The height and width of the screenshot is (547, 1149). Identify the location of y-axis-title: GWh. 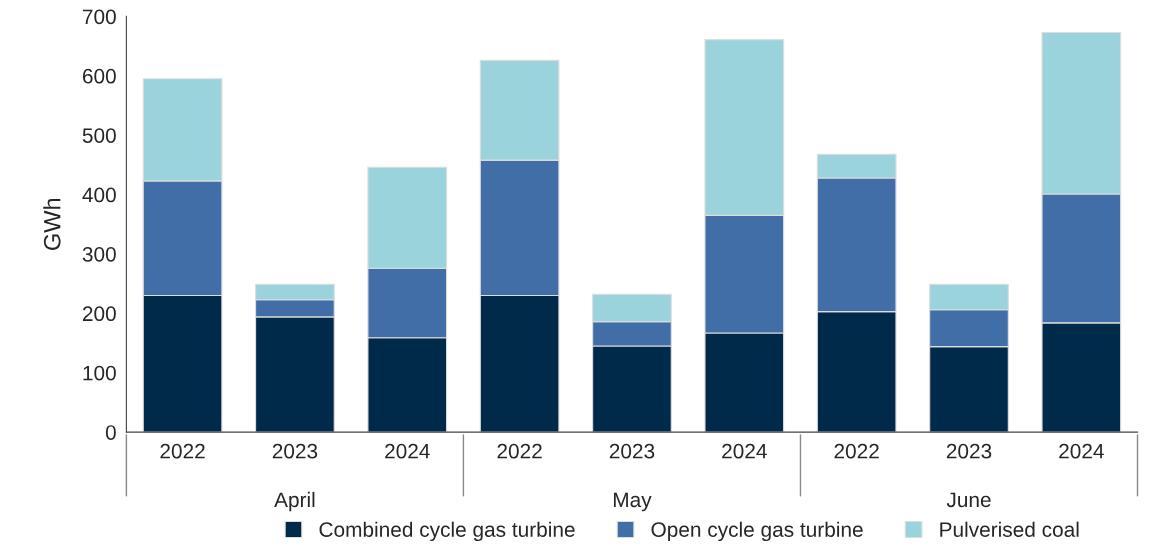
(52, 224).